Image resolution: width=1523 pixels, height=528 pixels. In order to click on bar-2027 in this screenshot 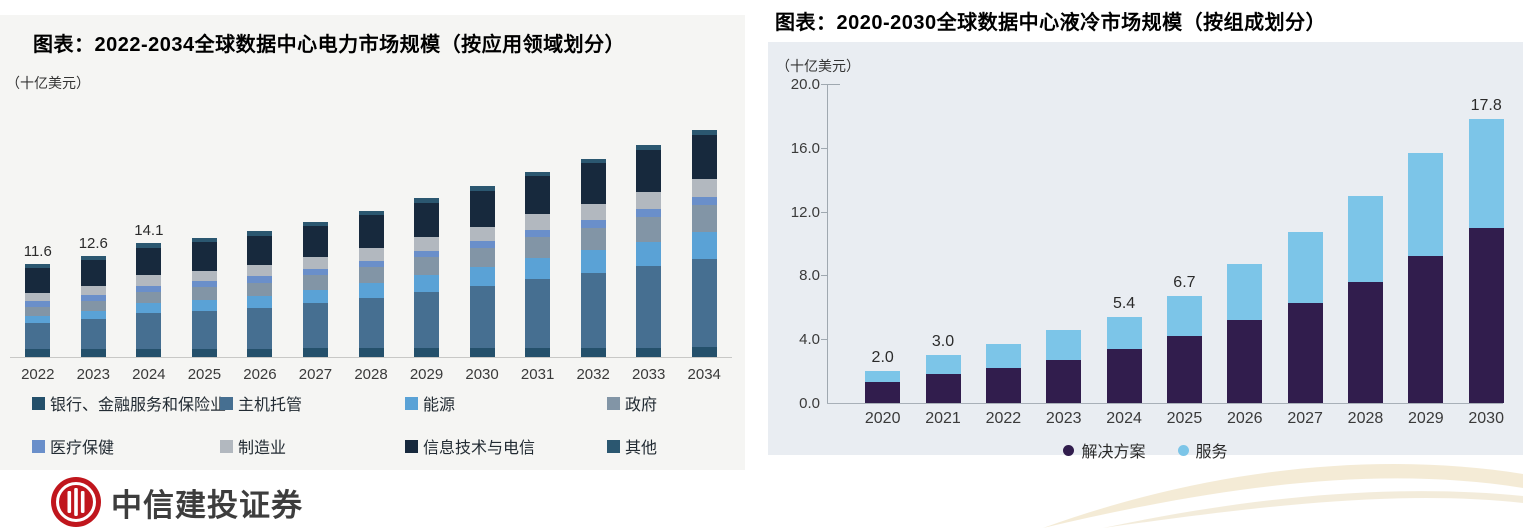, I will do `click(315, 289)`.